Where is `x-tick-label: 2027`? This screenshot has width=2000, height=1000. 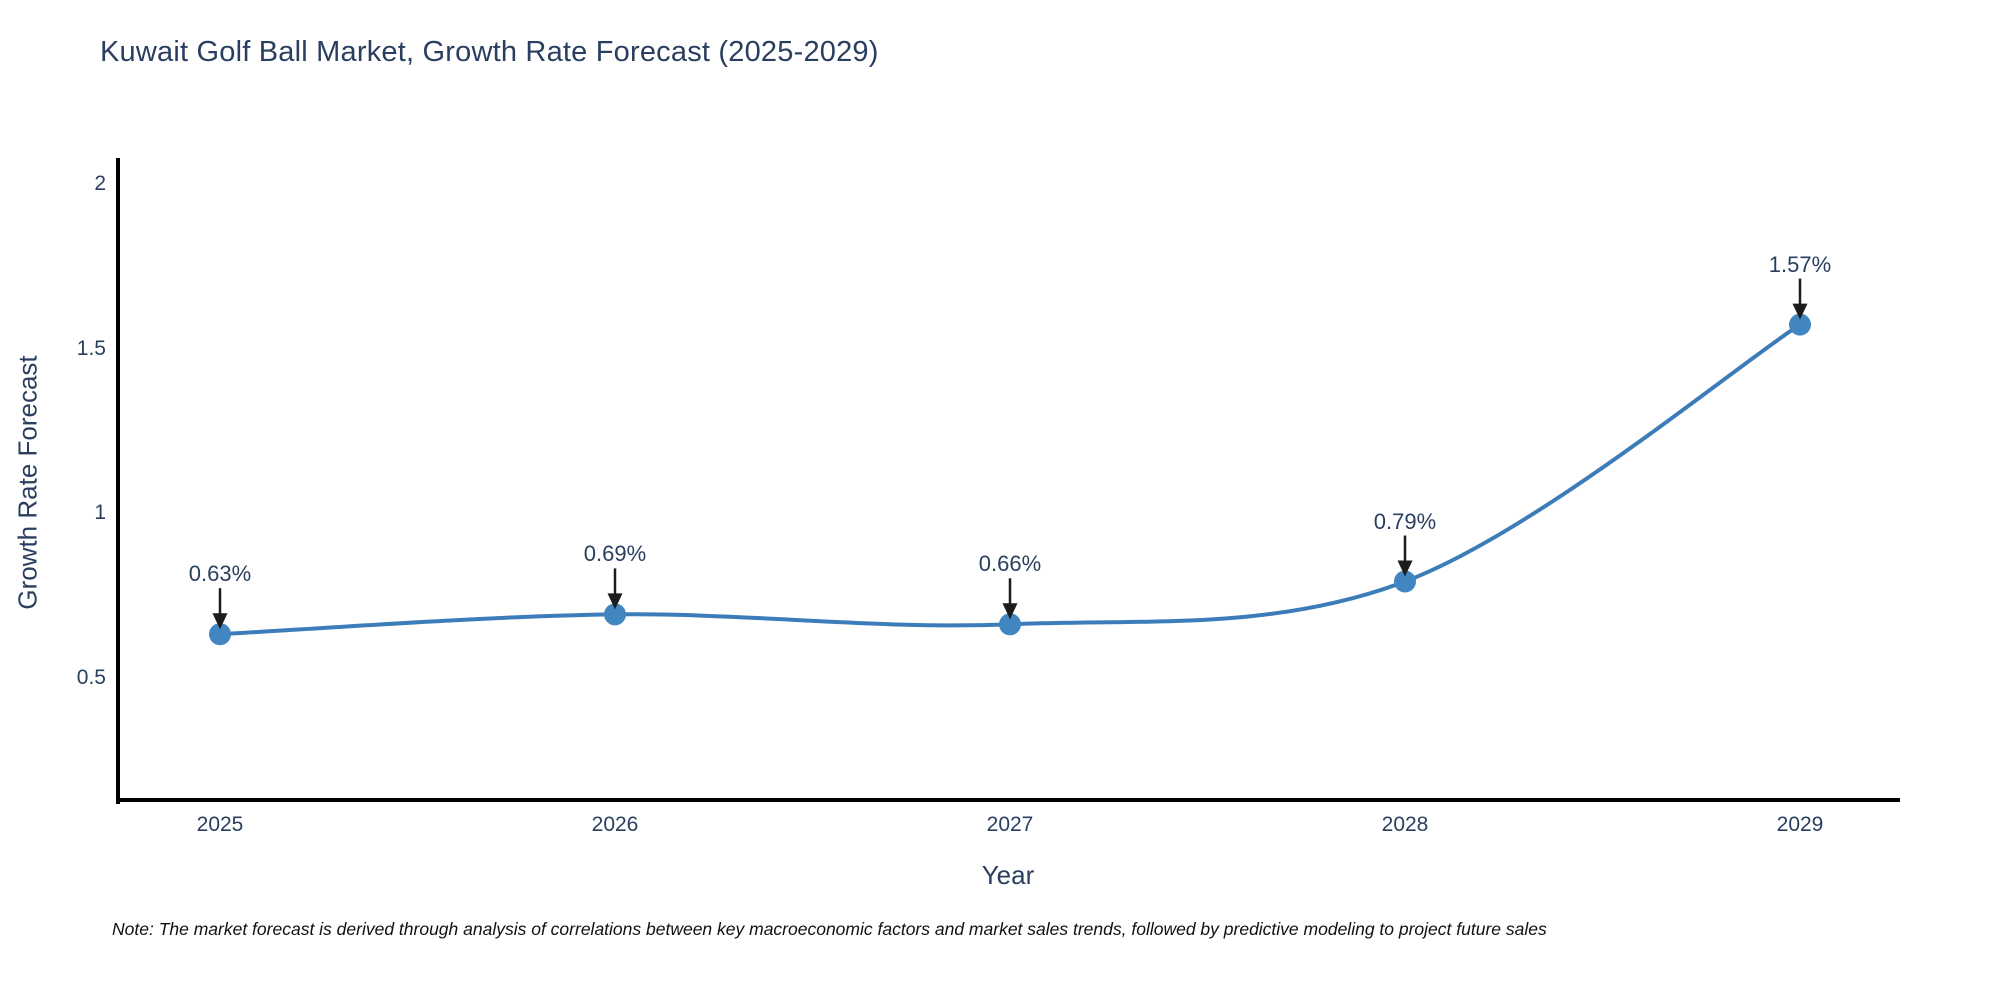 x-tick-label: 2027 is located at coordinates (1010, 824).